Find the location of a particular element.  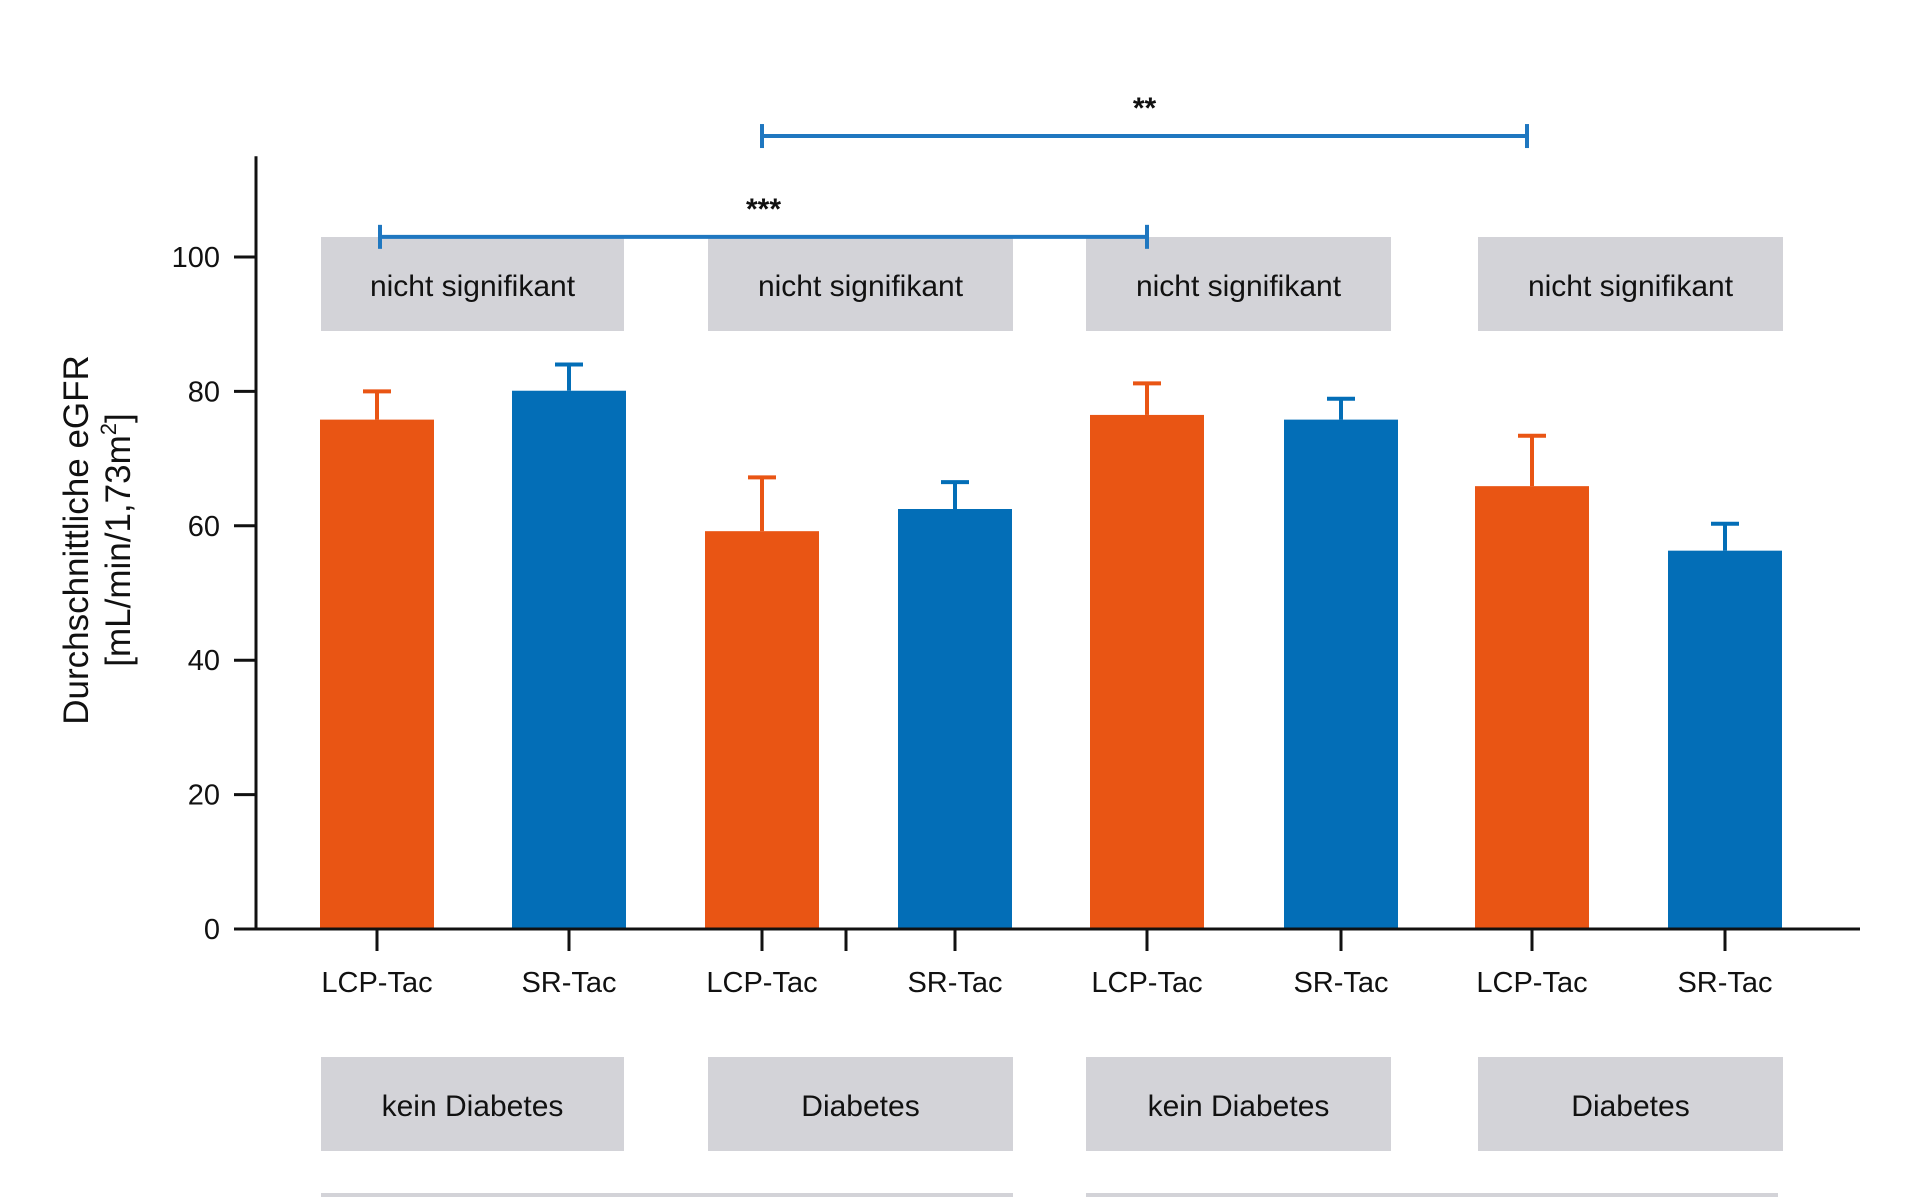

y-tick-label: 40 is located at coordinates (204, 661).